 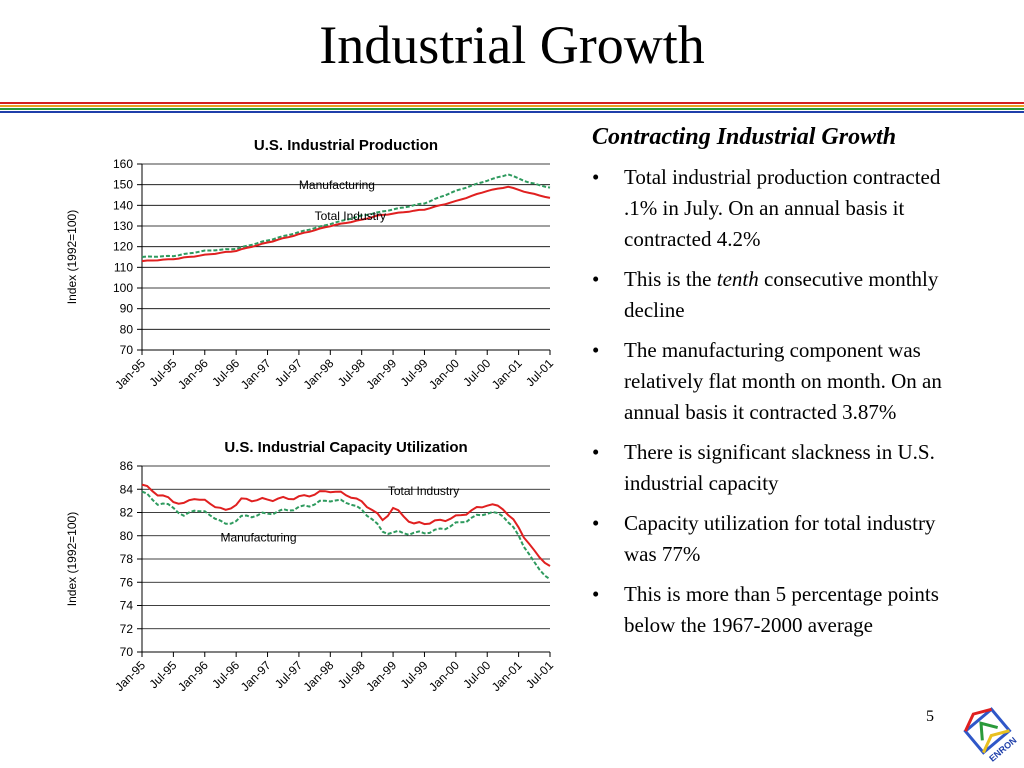 I want to click on y-tick-label: 74, so click(x=127, y=606).